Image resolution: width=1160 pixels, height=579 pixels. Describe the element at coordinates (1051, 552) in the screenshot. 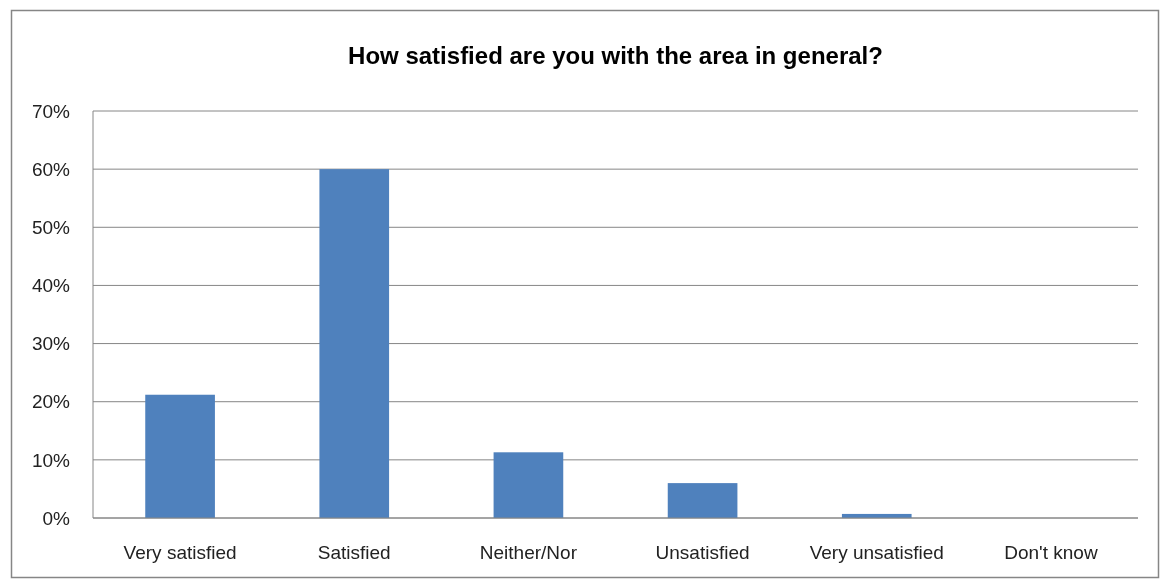

I see `x-tick-label: Don't know` at that location.